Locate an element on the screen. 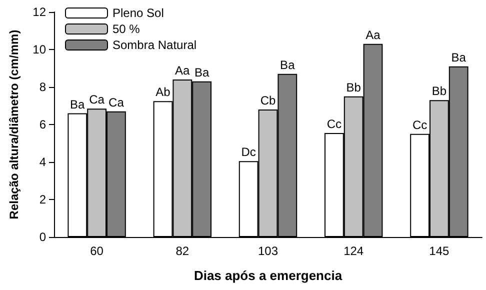 This screenshot has width=486, height=290. data-label: Dc is located at coordinates (248, 152).